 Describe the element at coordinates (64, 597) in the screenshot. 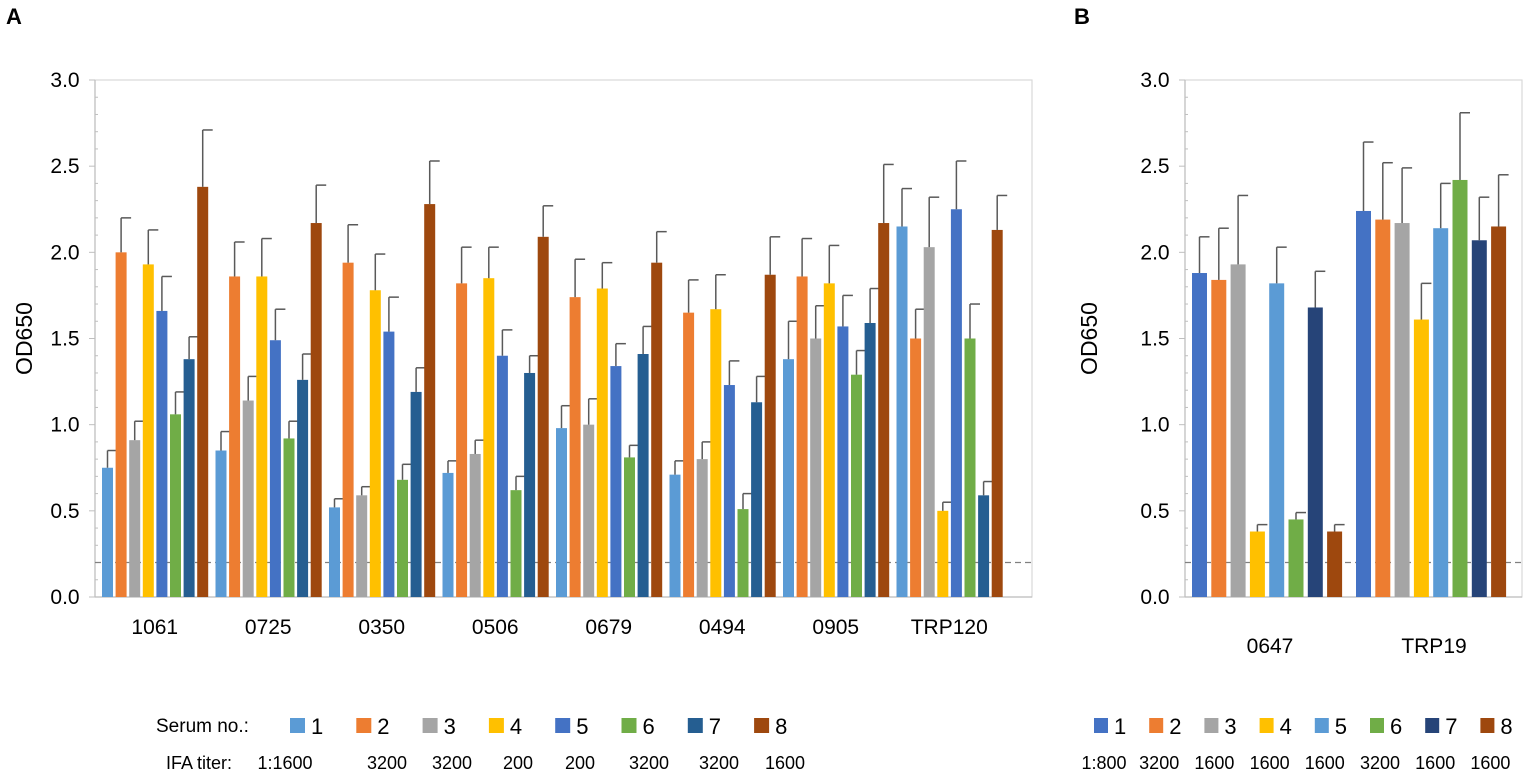

I see `y-tick-label: 0.0` at that location.